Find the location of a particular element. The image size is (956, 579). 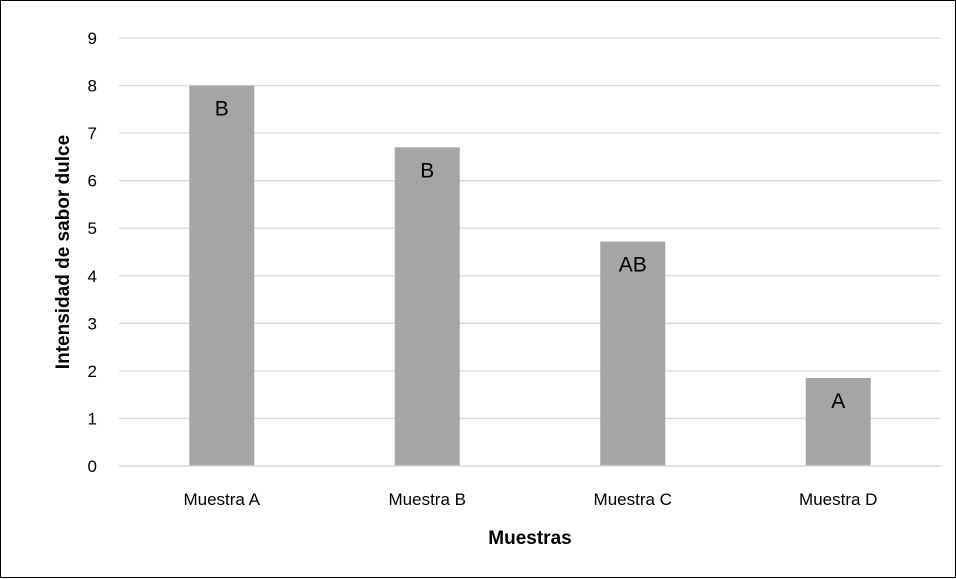

y-tick-label: 5 is located at coordinates (92, 228).